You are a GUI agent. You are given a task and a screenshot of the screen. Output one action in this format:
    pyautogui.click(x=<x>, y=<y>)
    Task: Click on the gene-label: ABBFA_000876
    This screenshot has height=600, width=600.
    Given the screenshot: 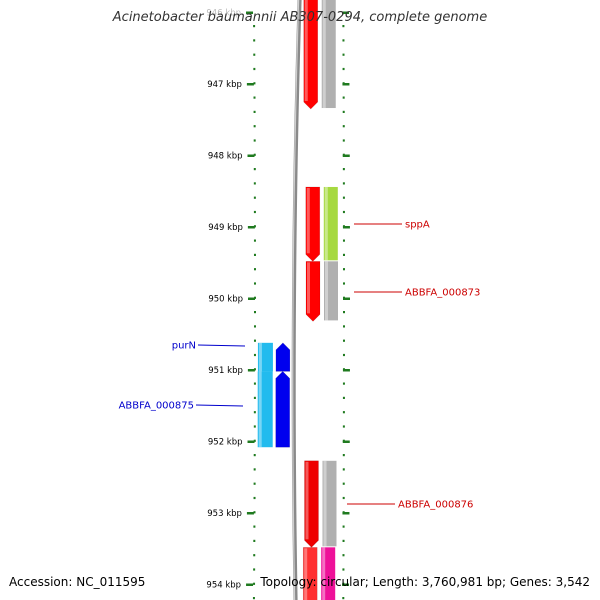 What is the action you would take?
    pyautogui.click(x=435, y=505)
    